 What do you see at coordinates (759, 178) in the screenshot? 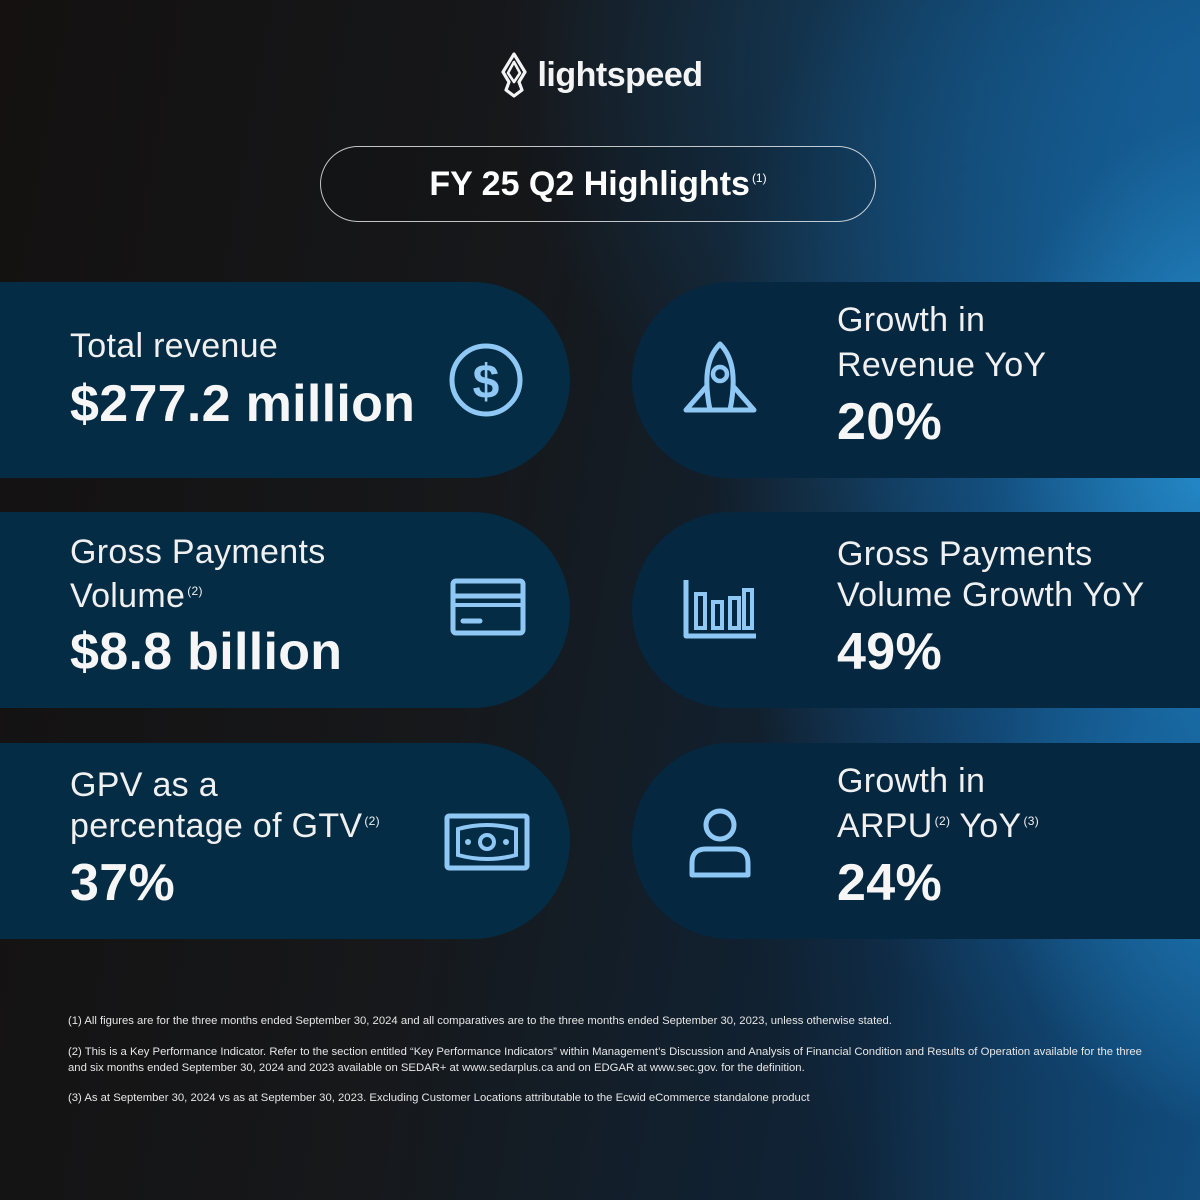
I see `title-footnote-marker: (1)` at bounding box center [759, 178].